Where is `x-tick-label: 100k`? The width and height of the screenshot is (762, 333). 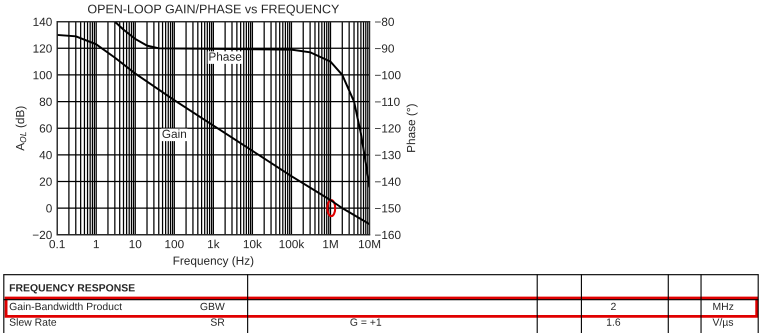 x-tick-label: 100k is located at coordinates (292, 244).